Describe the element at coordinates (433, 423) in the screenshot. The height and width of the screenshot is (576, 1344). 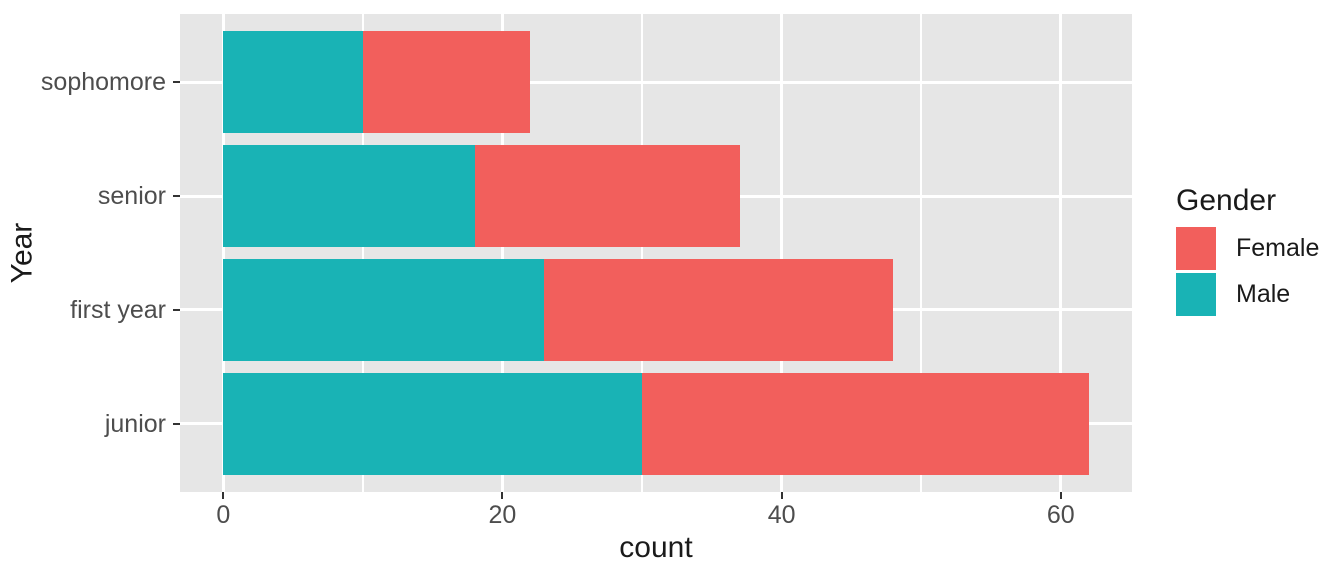
I see `bar-segment-junior-male` at that location.